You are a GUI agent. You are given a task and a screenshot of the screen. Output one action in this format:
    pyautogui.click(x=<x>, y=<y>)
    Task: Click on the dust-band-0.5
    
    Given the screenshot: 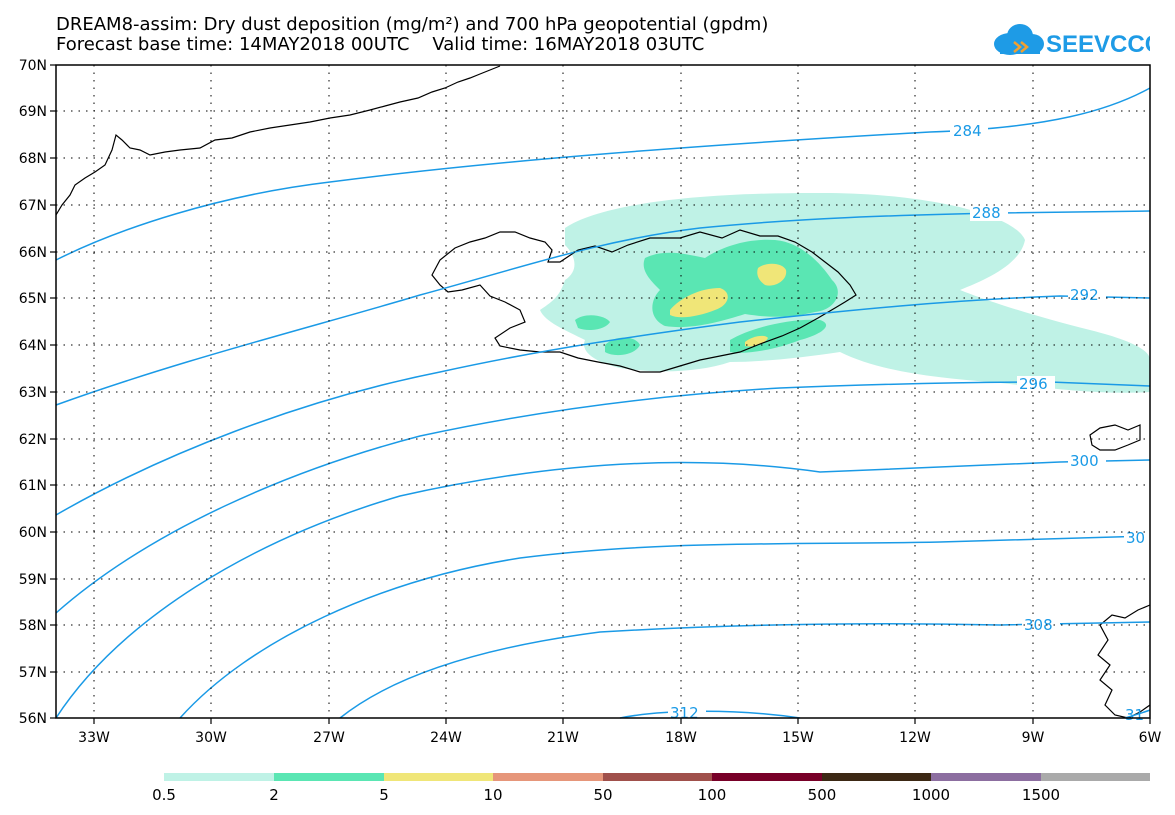 What is the action you would take?
    pyautogui.click(x=845, y=292)
    